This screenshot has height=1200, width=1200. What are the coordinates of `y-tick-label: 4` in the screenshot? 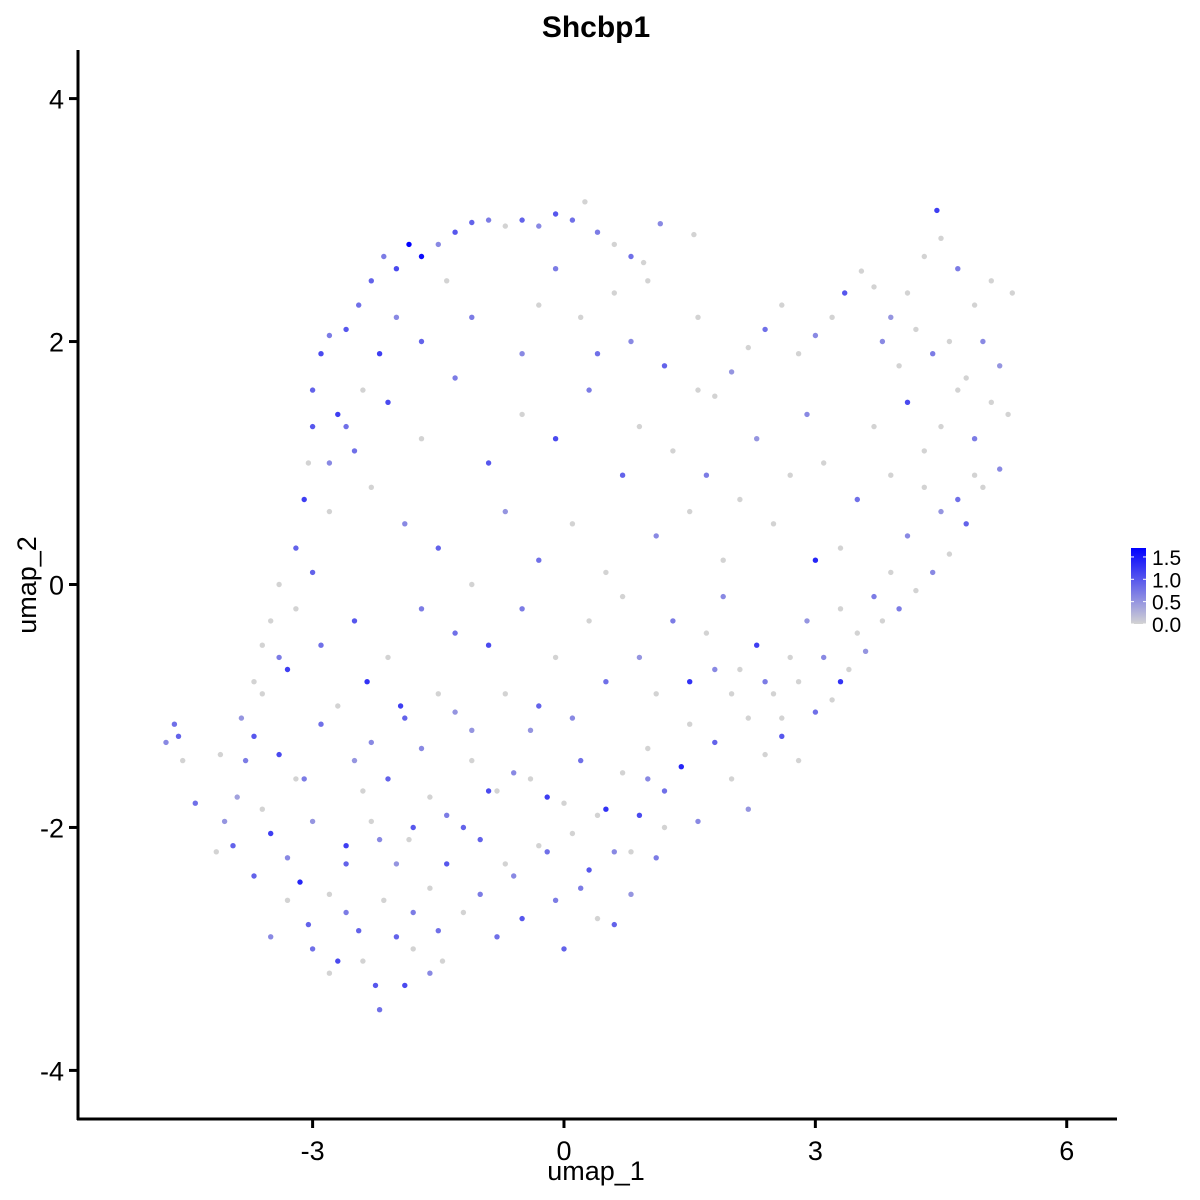 It's located at (56, 100).